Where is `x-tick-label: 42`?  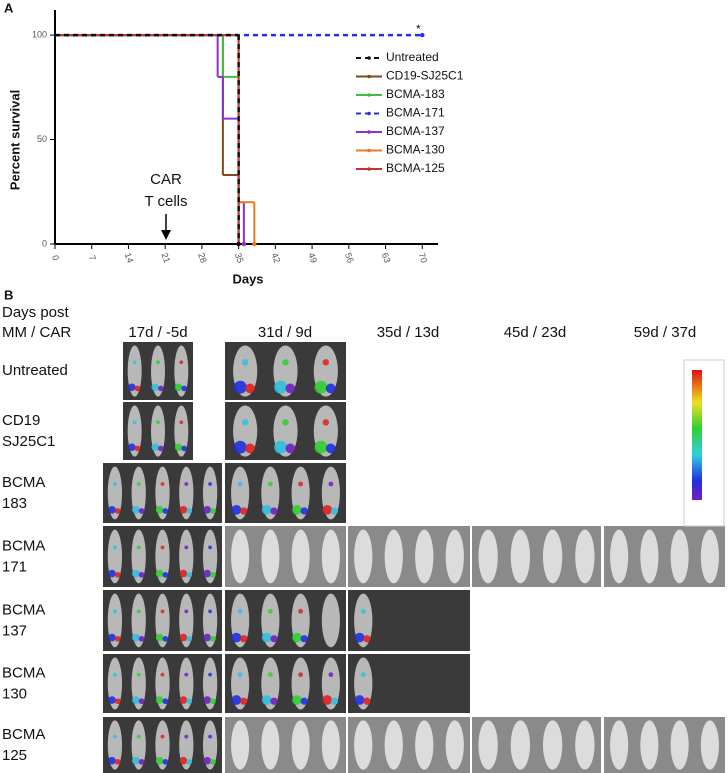
x-tick-label: 42 is located at coordinates (276, 257).